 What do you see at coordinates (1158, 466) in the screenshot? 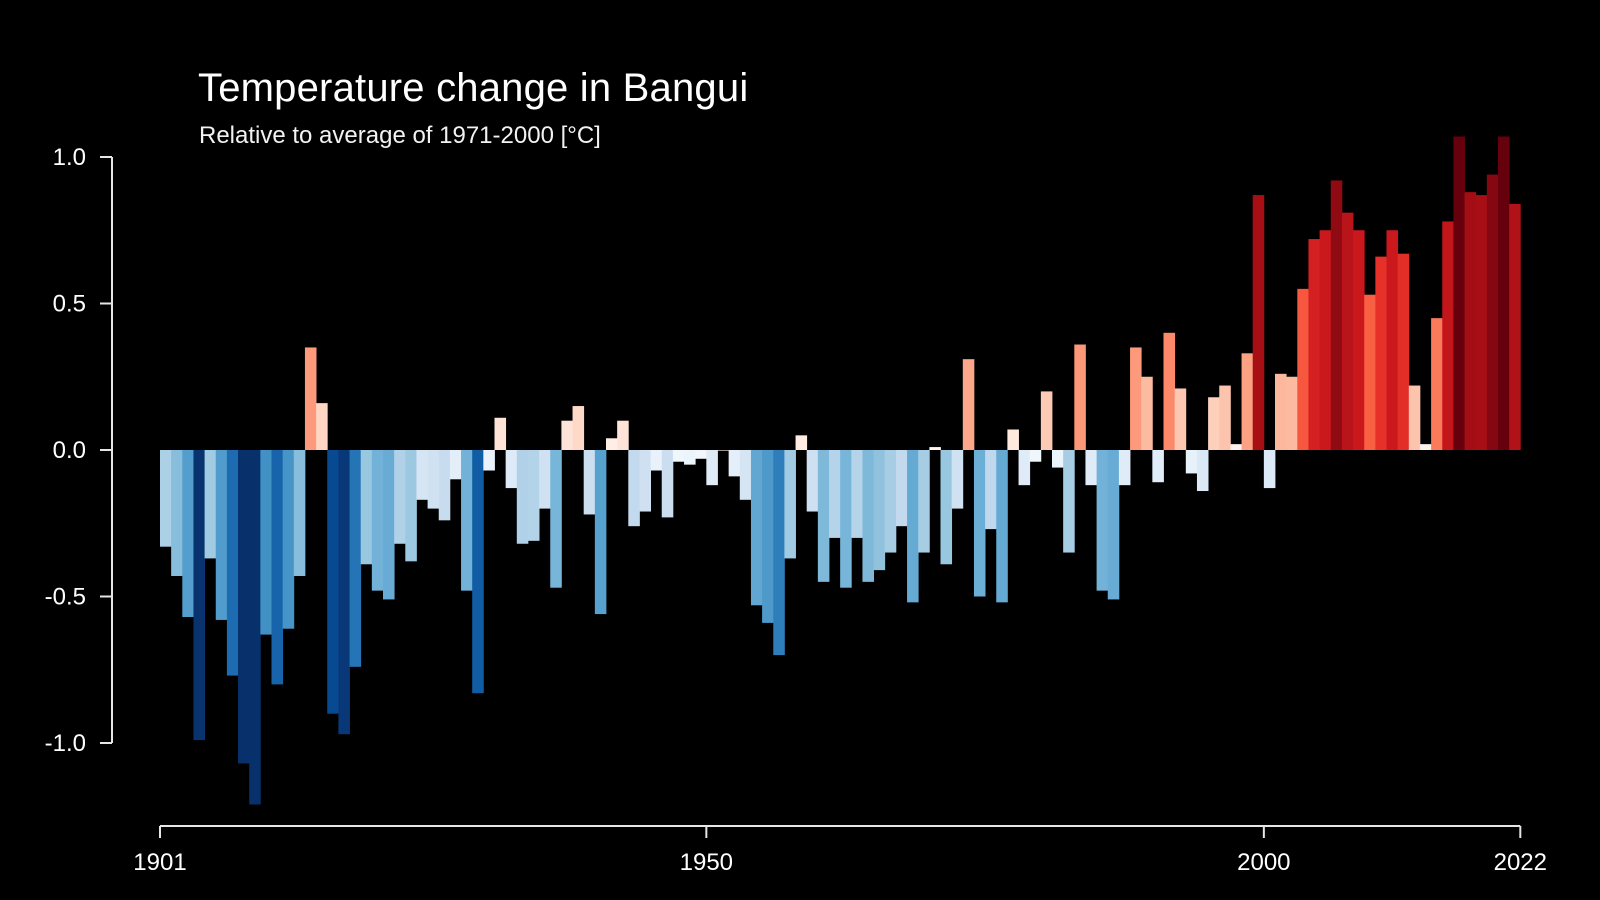
I see `bar-1990` at bounding box center [1158, 466].